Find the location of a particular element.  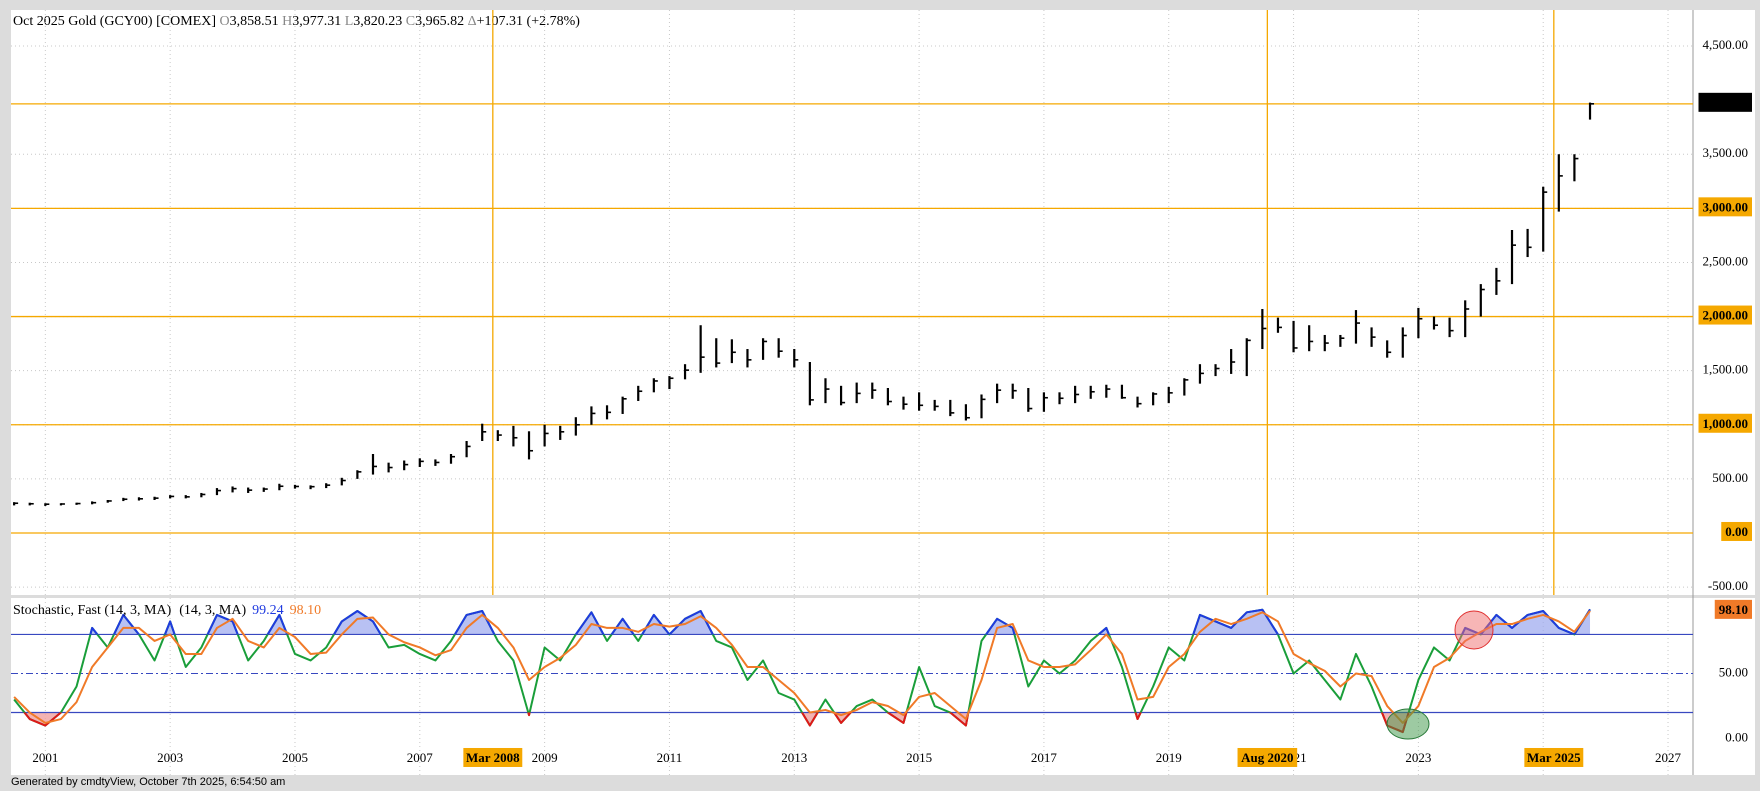

last-price-label: 3,965.82 is located at coordinates (1726, 102).